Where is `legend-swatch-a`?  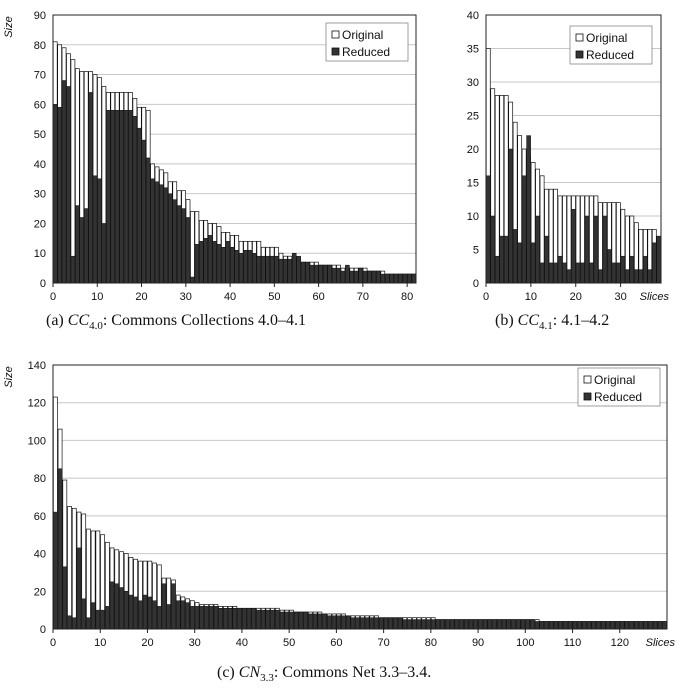 legend-swatch-a is located at coordinates (335, 51).